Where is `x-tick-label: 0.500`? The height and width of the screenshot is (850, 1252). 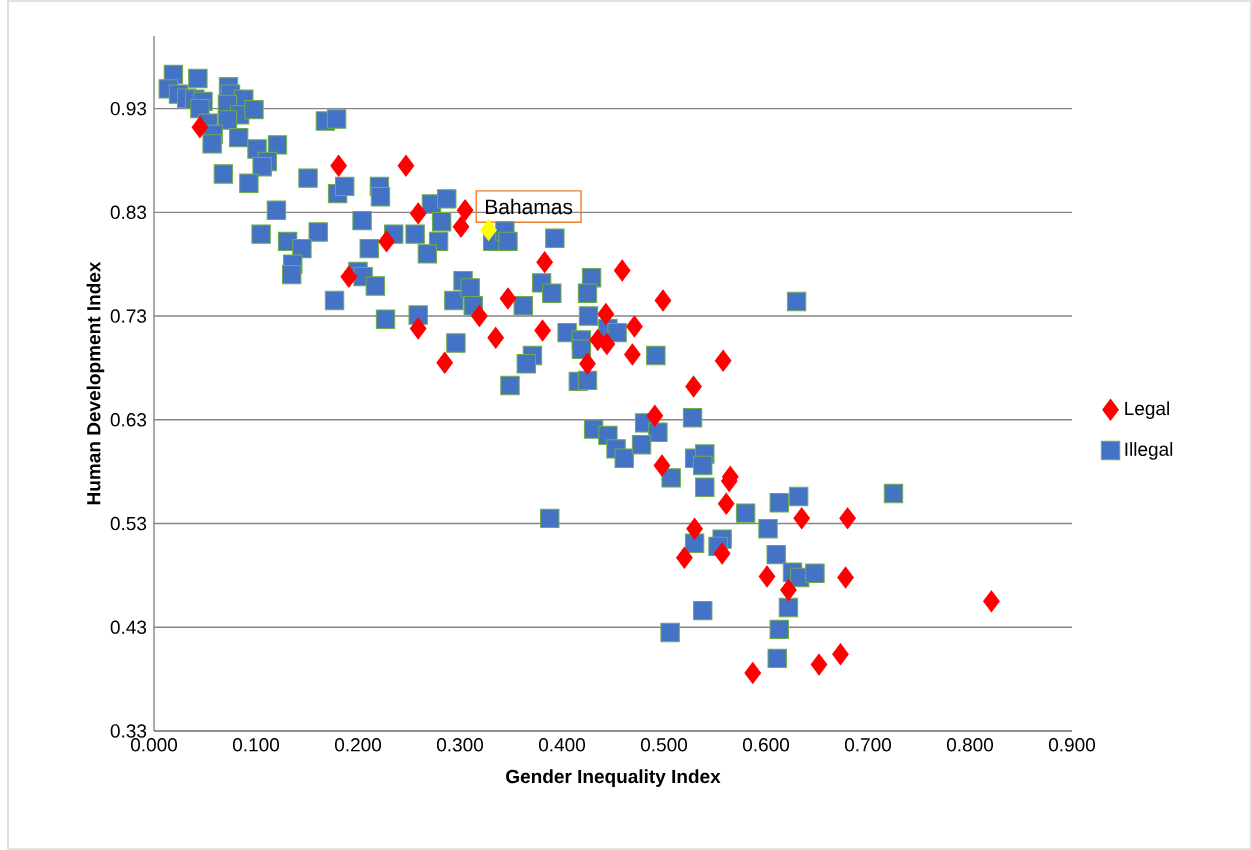
x-tick-label: 0.500 is located at coordinates (664, 745).